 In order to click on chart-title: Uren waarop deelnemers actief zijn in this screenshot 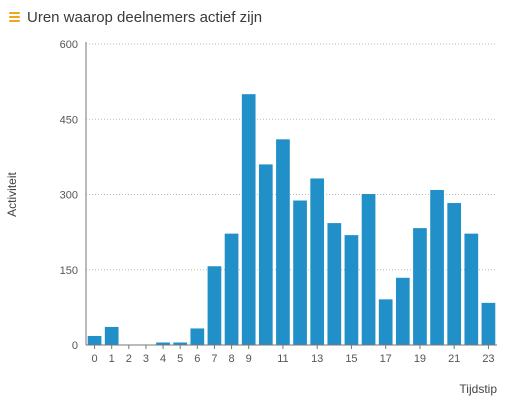, I will do `click(145, 17)`.